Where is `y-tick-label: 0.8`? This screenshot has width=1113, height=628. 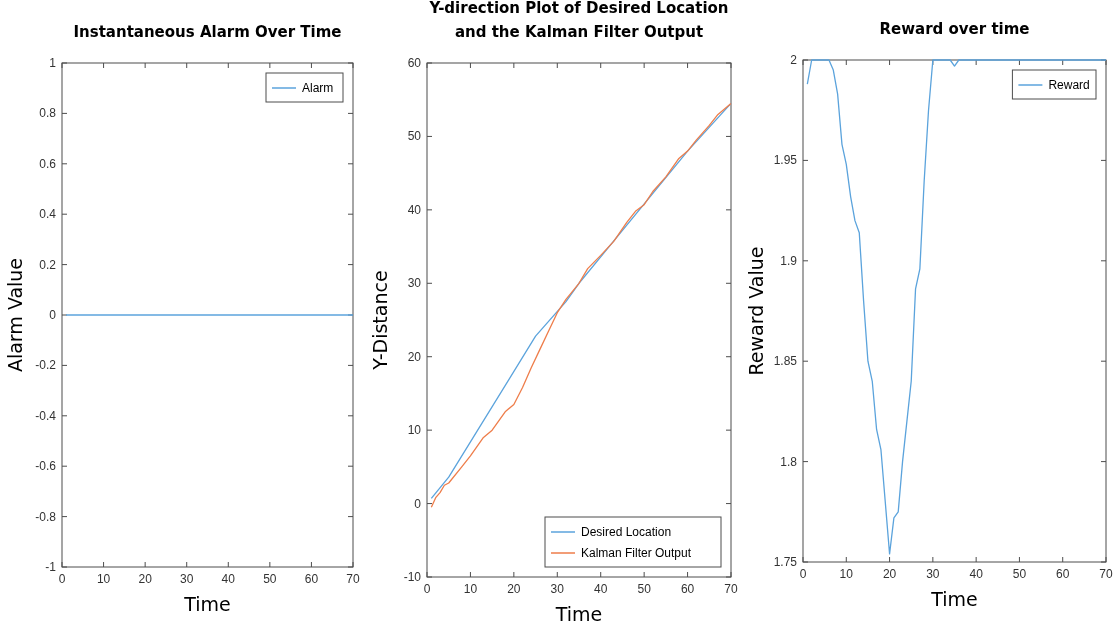 y-tick-label: 0.8 is located at coordinates (48, 113).